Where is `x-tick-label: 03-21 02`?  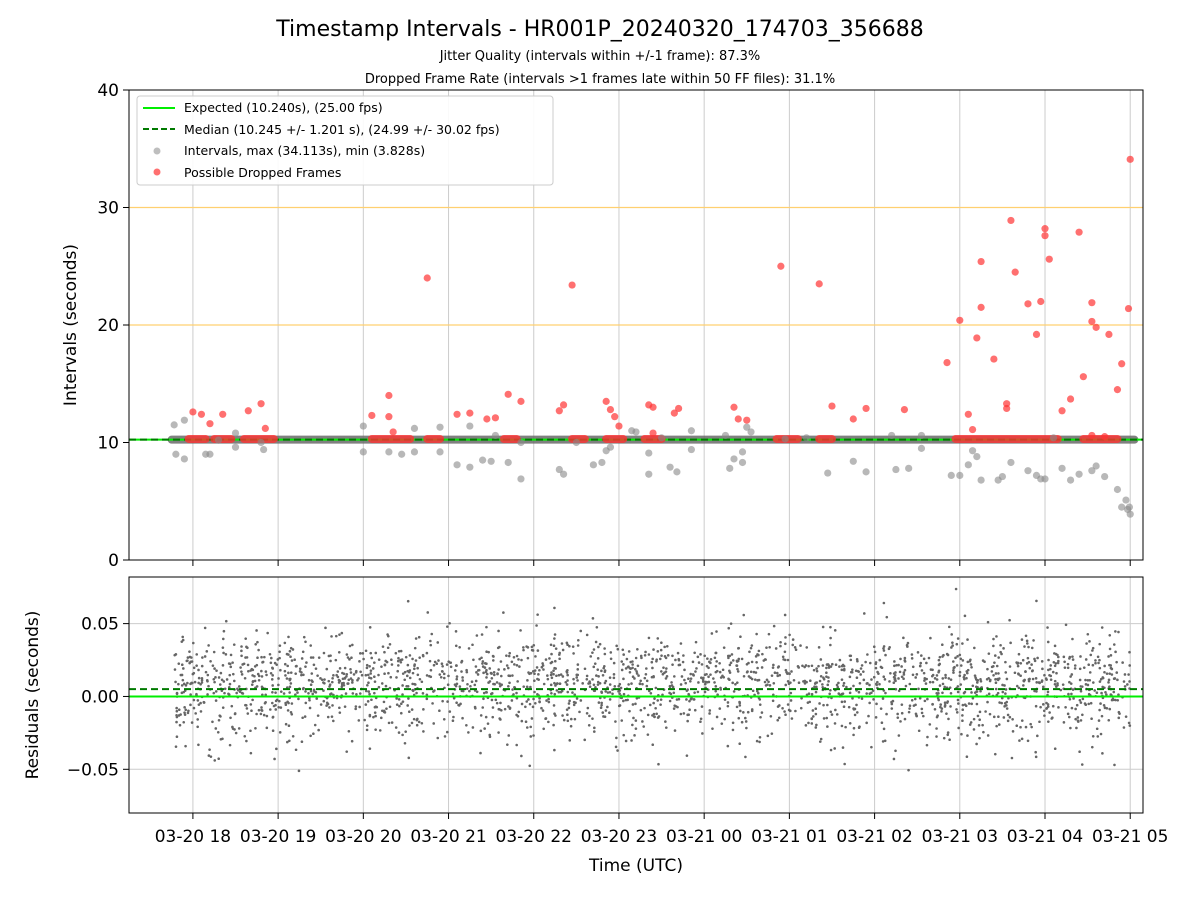
x-tick-label: 03-21 02 is located at coordinates (874, 837).